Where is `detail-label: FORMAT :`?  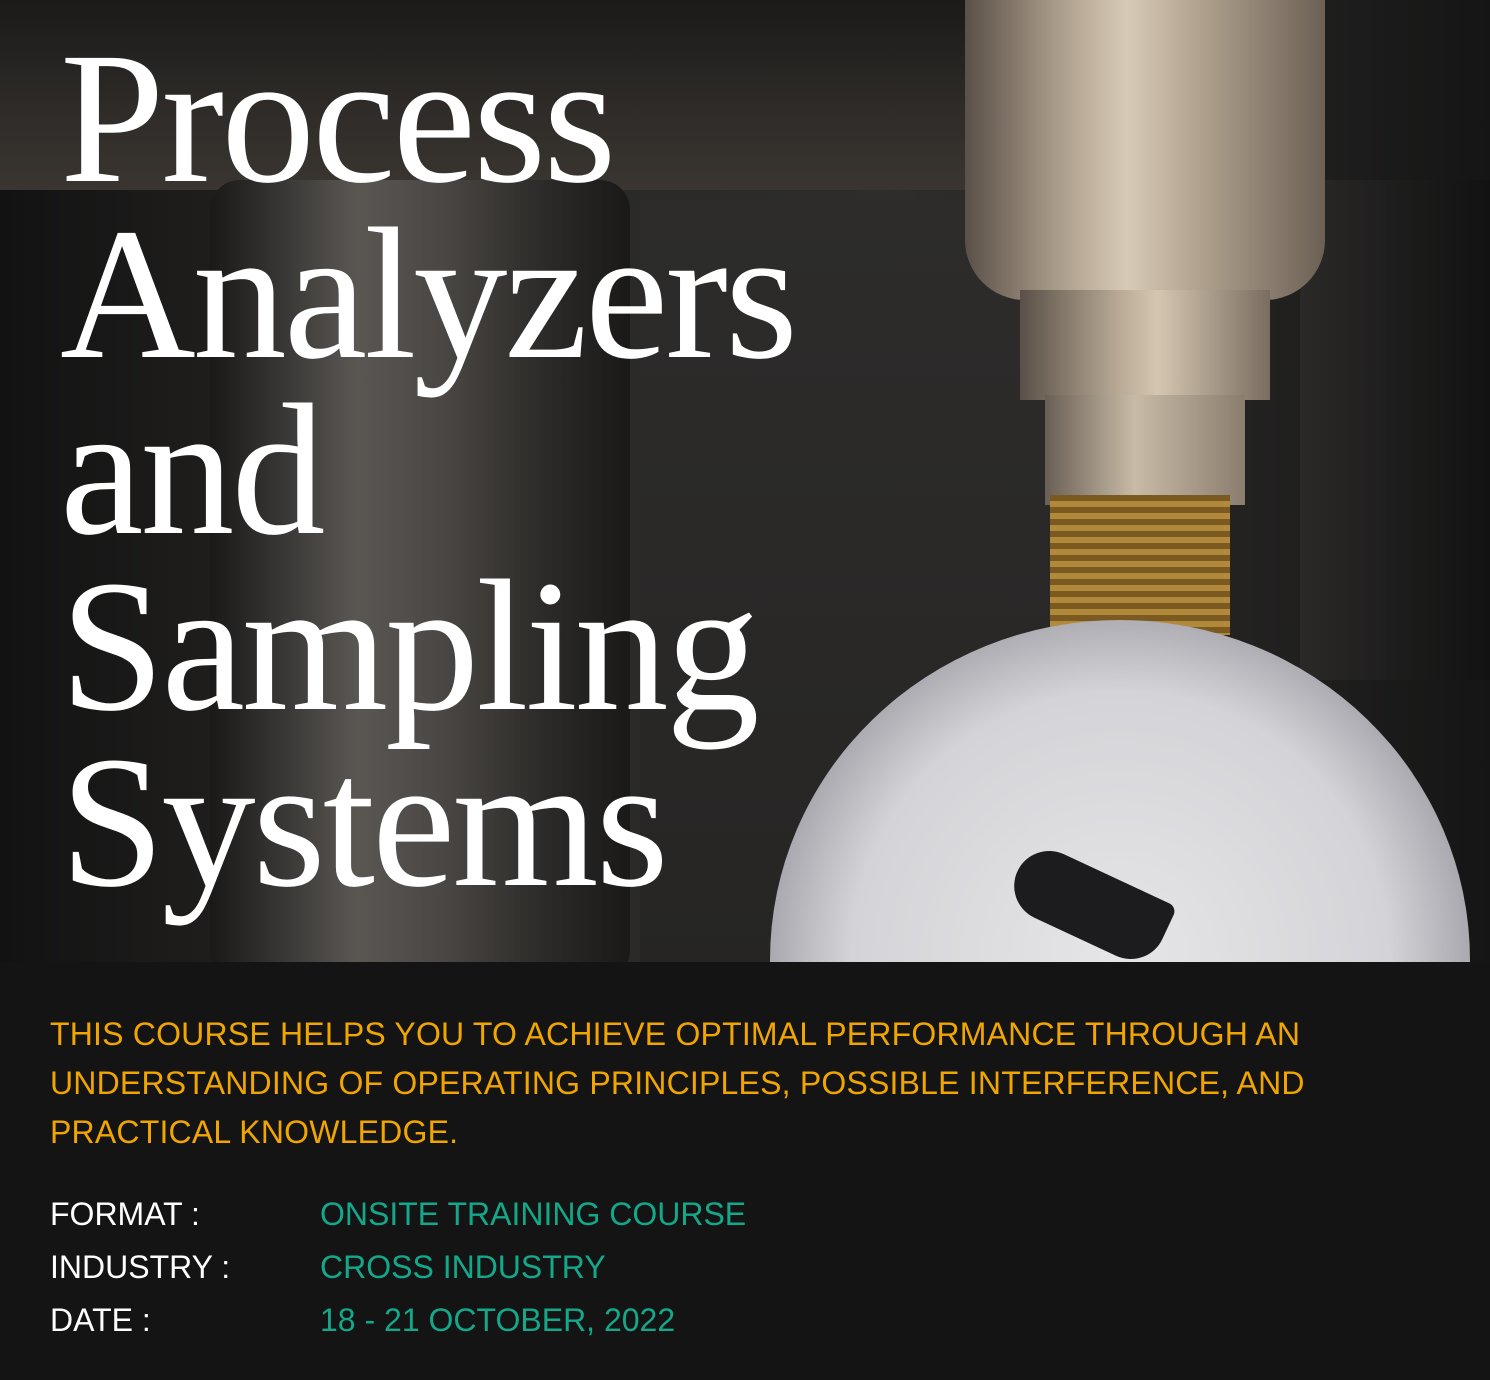
detail-label: FORMAT : is located at coordinates (125, 1214).